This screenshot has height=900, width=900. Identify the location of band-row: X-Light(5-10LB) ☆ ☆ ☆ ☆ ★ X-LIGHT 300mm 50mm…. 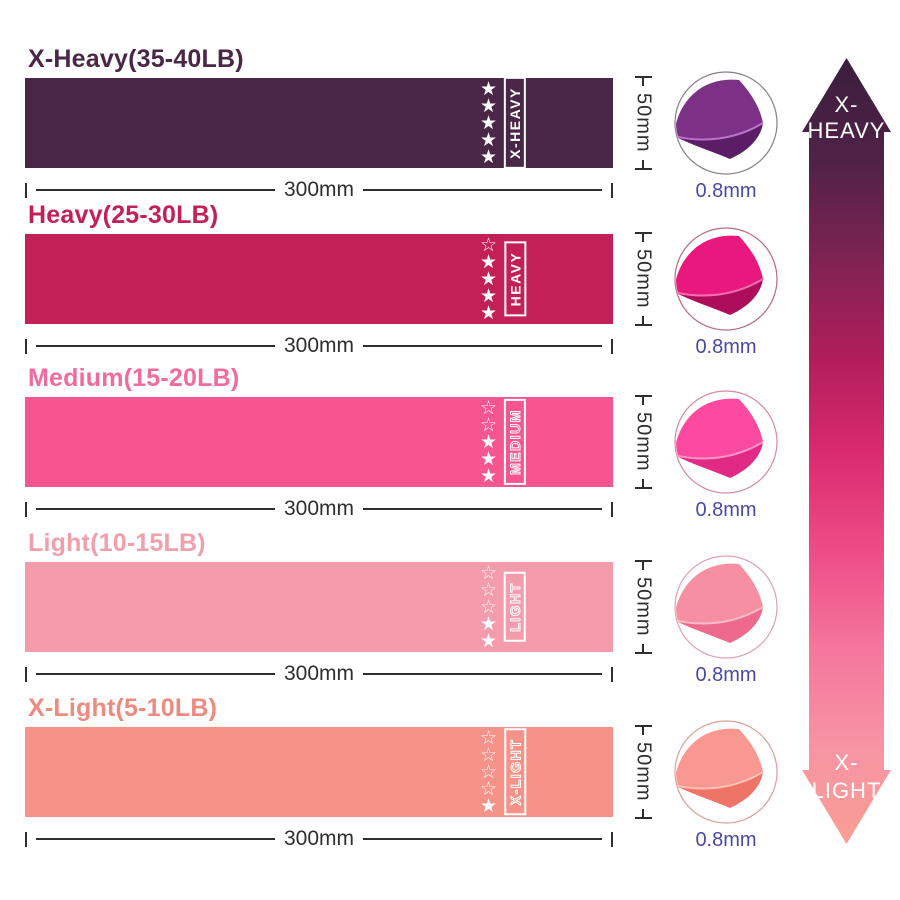
(401, 772).